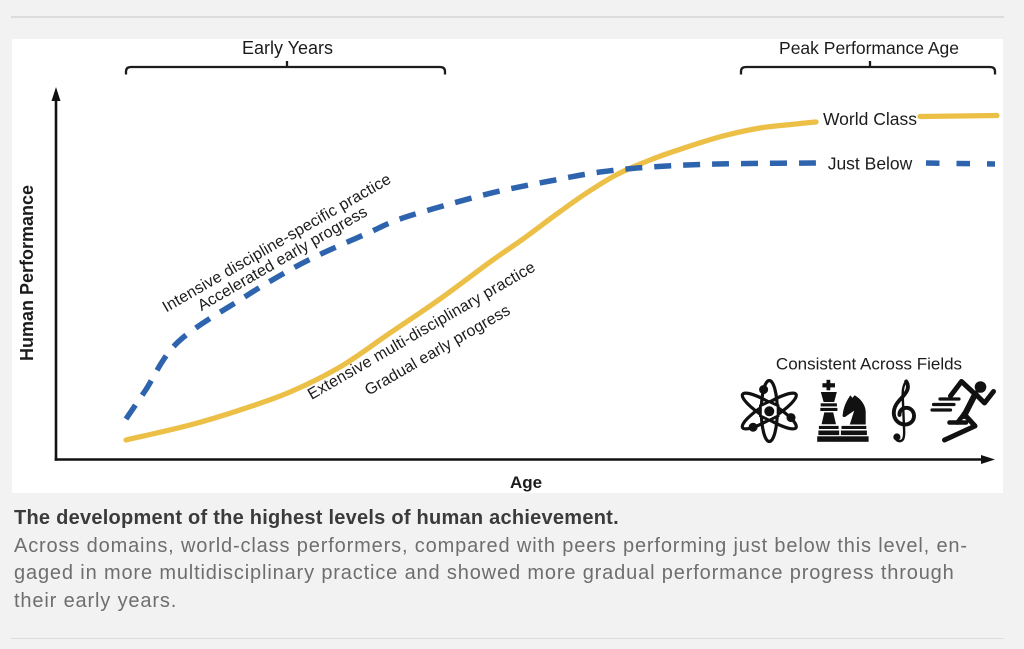  Describe the element at coordinates (870, 119) in the screenshot. I see `svg-text: World Class` at that location.